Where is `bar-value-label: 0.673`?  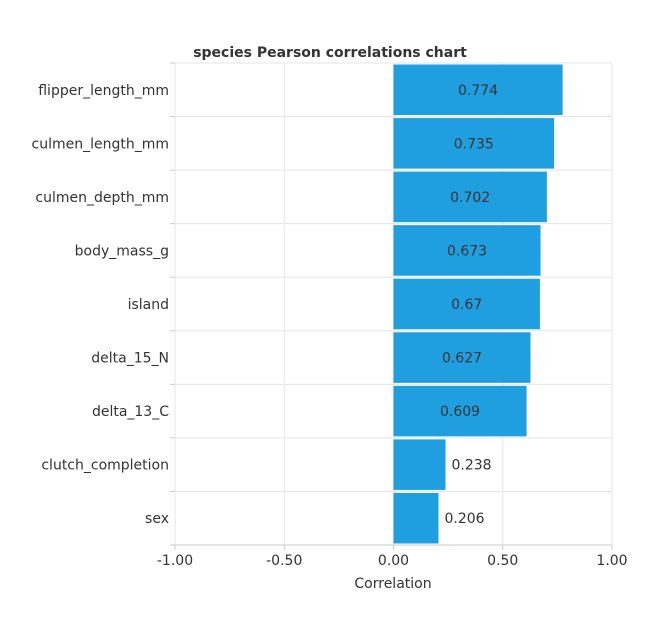 bar-value-label: 0.673 is located at coordinates (467, 251).